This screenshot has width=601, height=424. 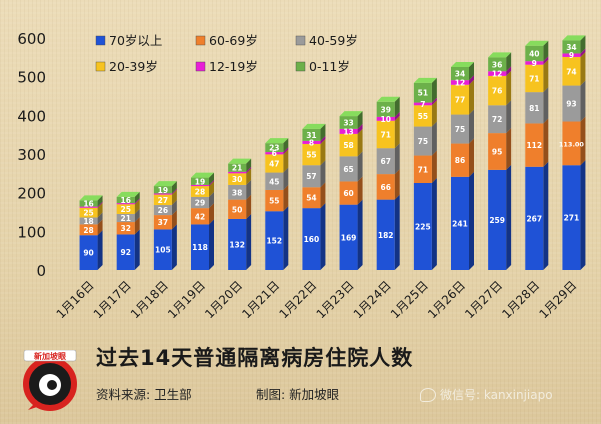 I want to click on y-tick-label: 0, so click(x=41, y=271).